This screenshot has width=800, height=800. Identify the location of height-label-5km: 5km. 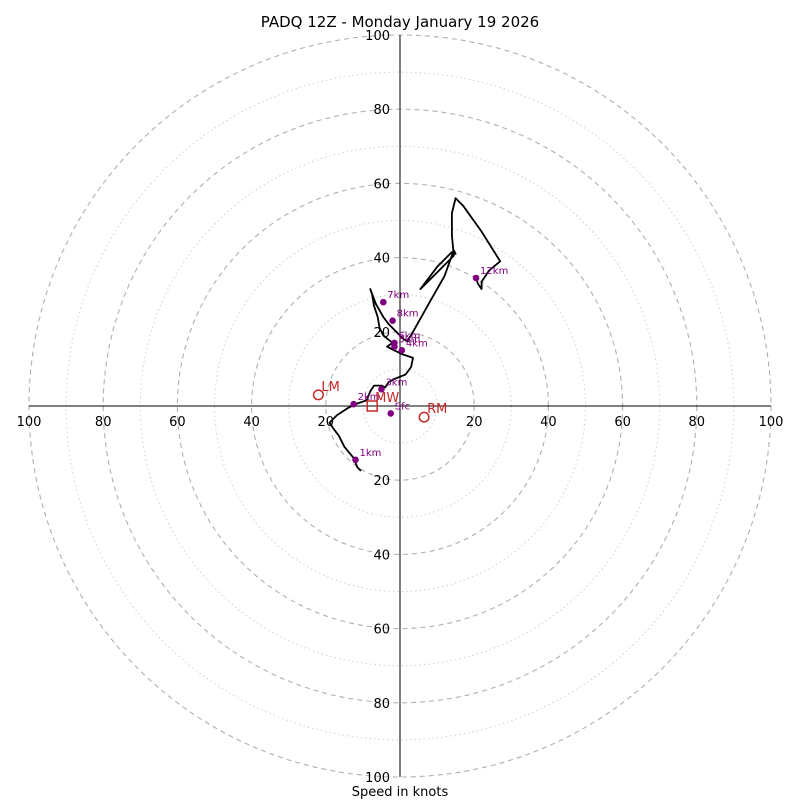
(409, 340).